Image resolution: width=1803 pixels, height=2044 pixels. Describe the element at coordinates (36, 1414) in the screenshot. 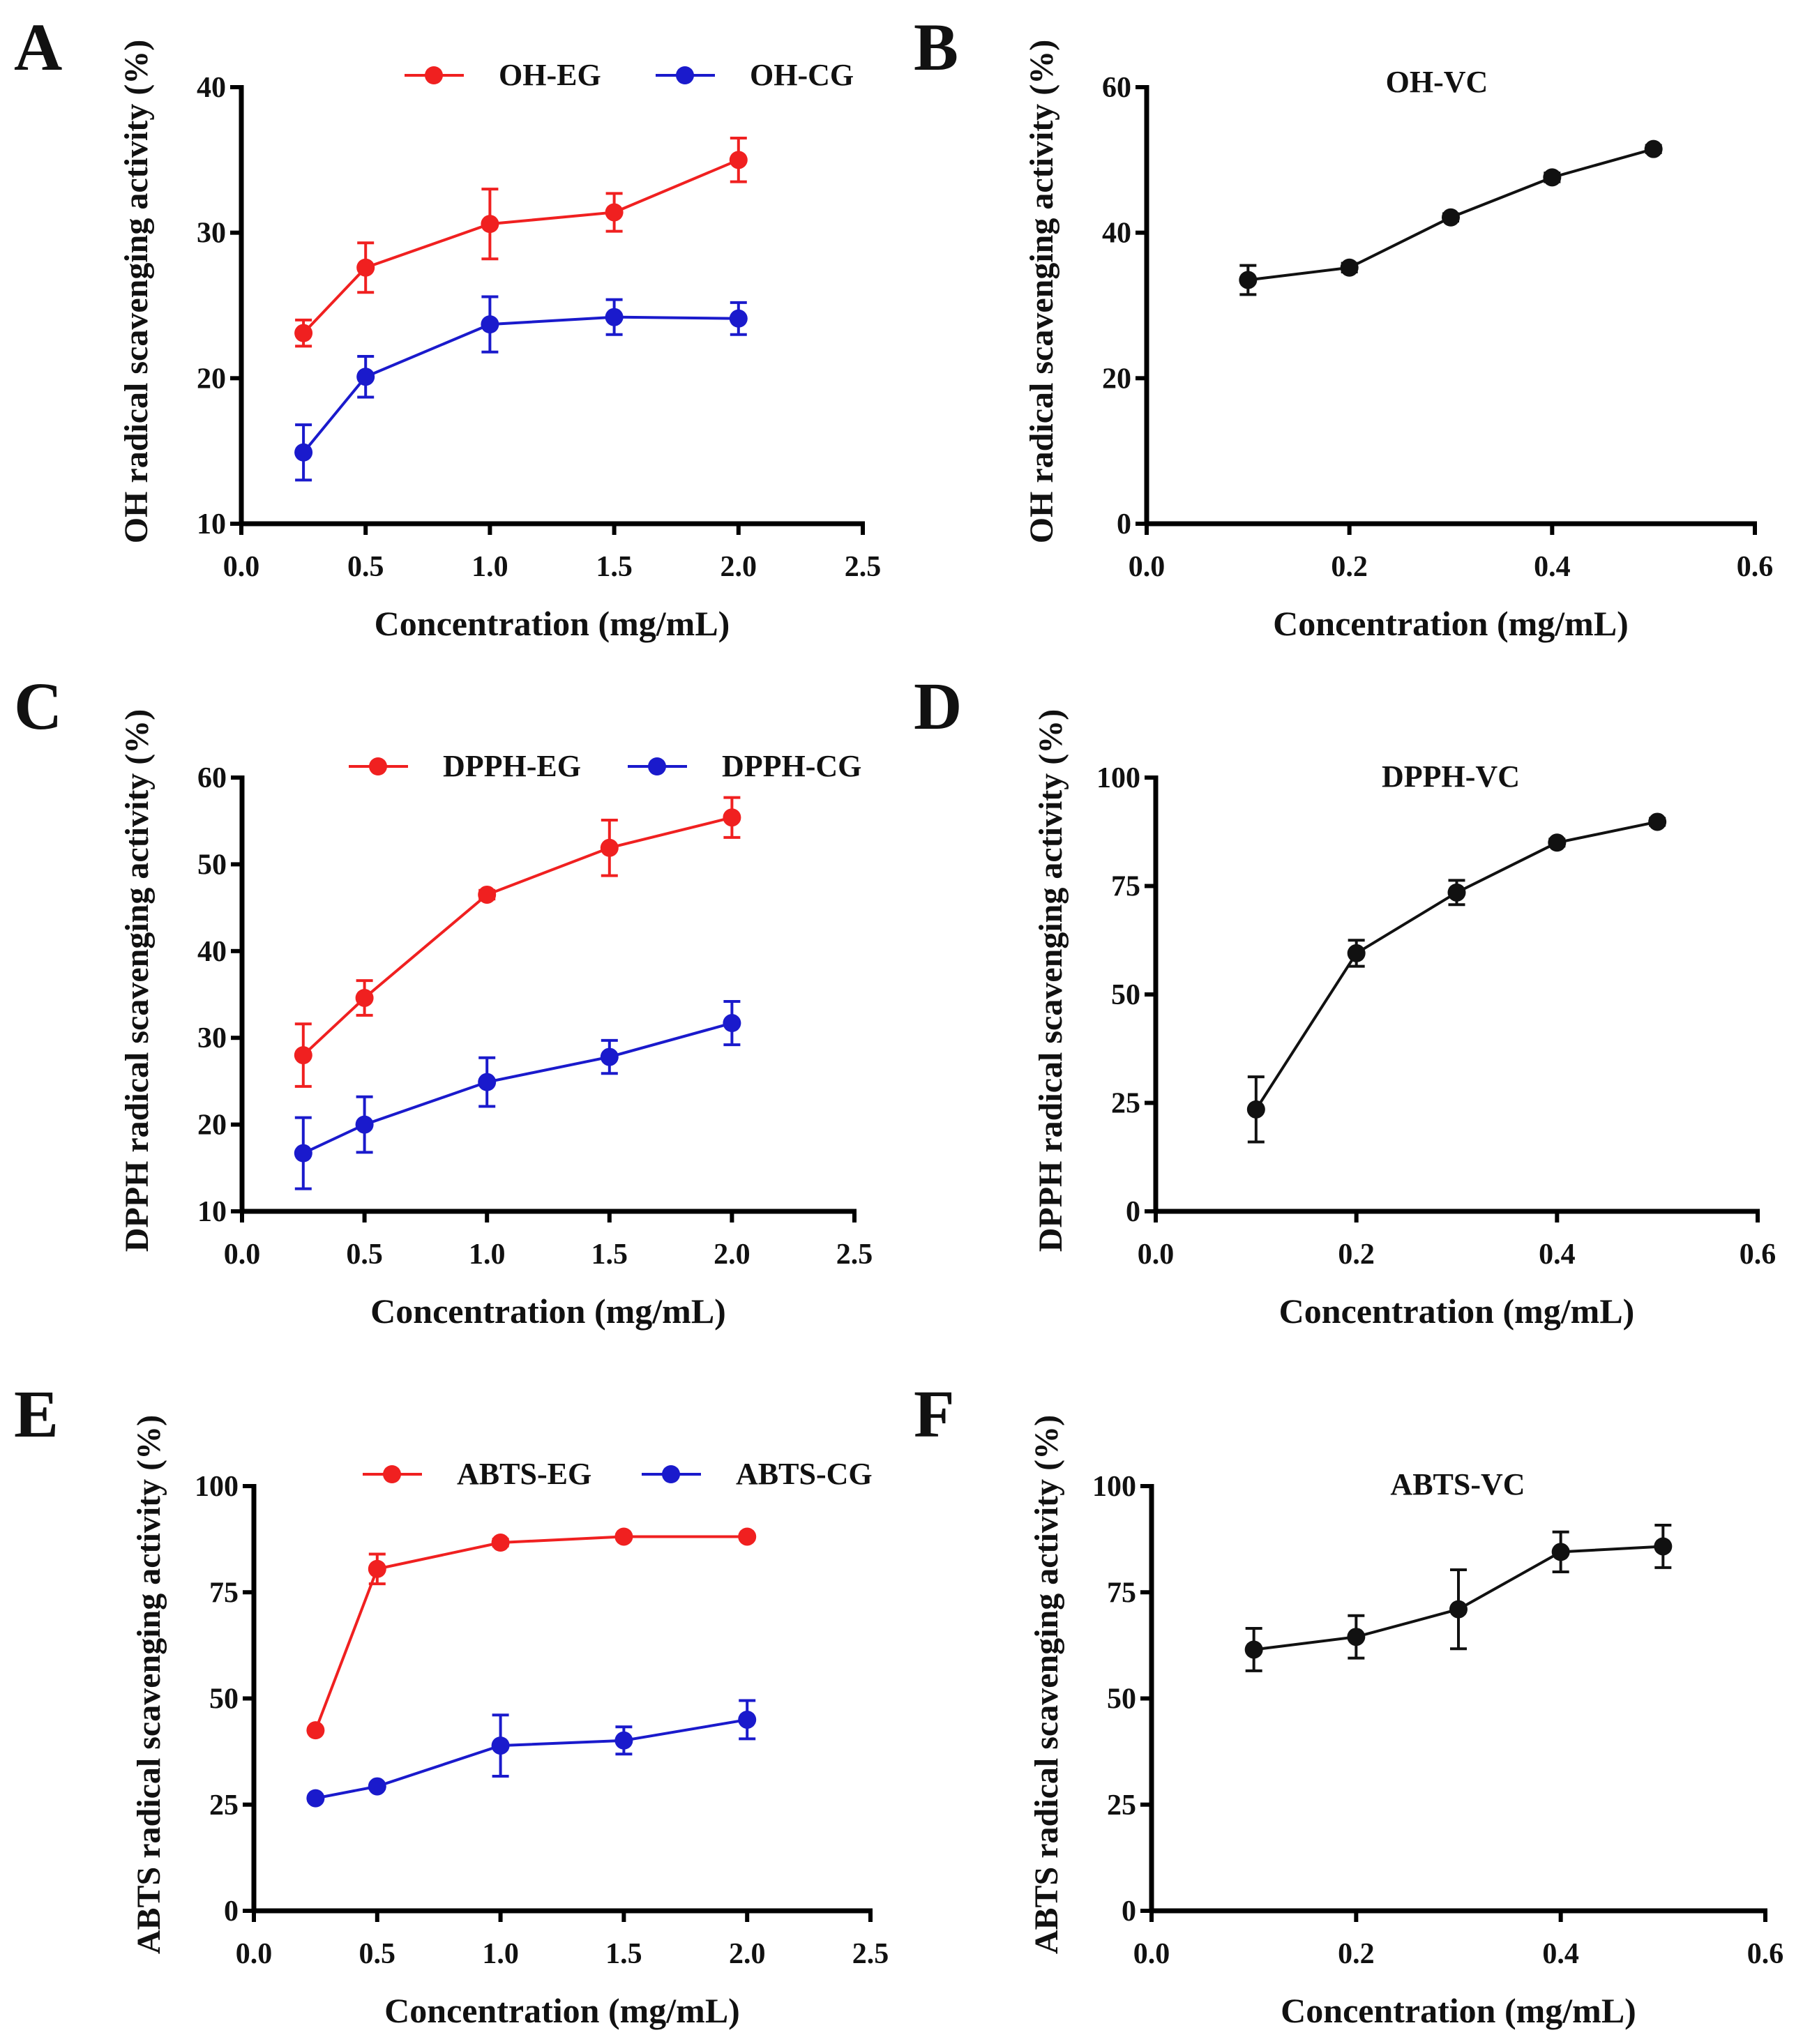

I see `panel-label: E` at that location.